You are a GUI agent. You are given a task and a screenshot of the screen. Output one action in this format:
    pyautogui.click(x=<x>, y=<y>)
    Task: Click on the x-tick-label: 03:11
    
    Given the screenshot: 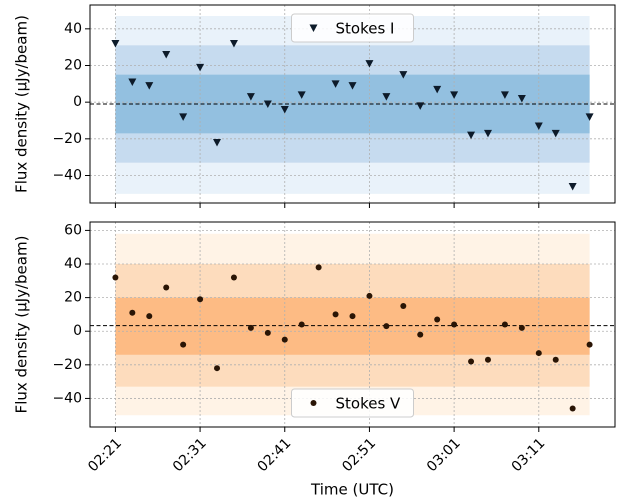 What is the action you would take?
    pyautogui.click(x=529, y=455)
    